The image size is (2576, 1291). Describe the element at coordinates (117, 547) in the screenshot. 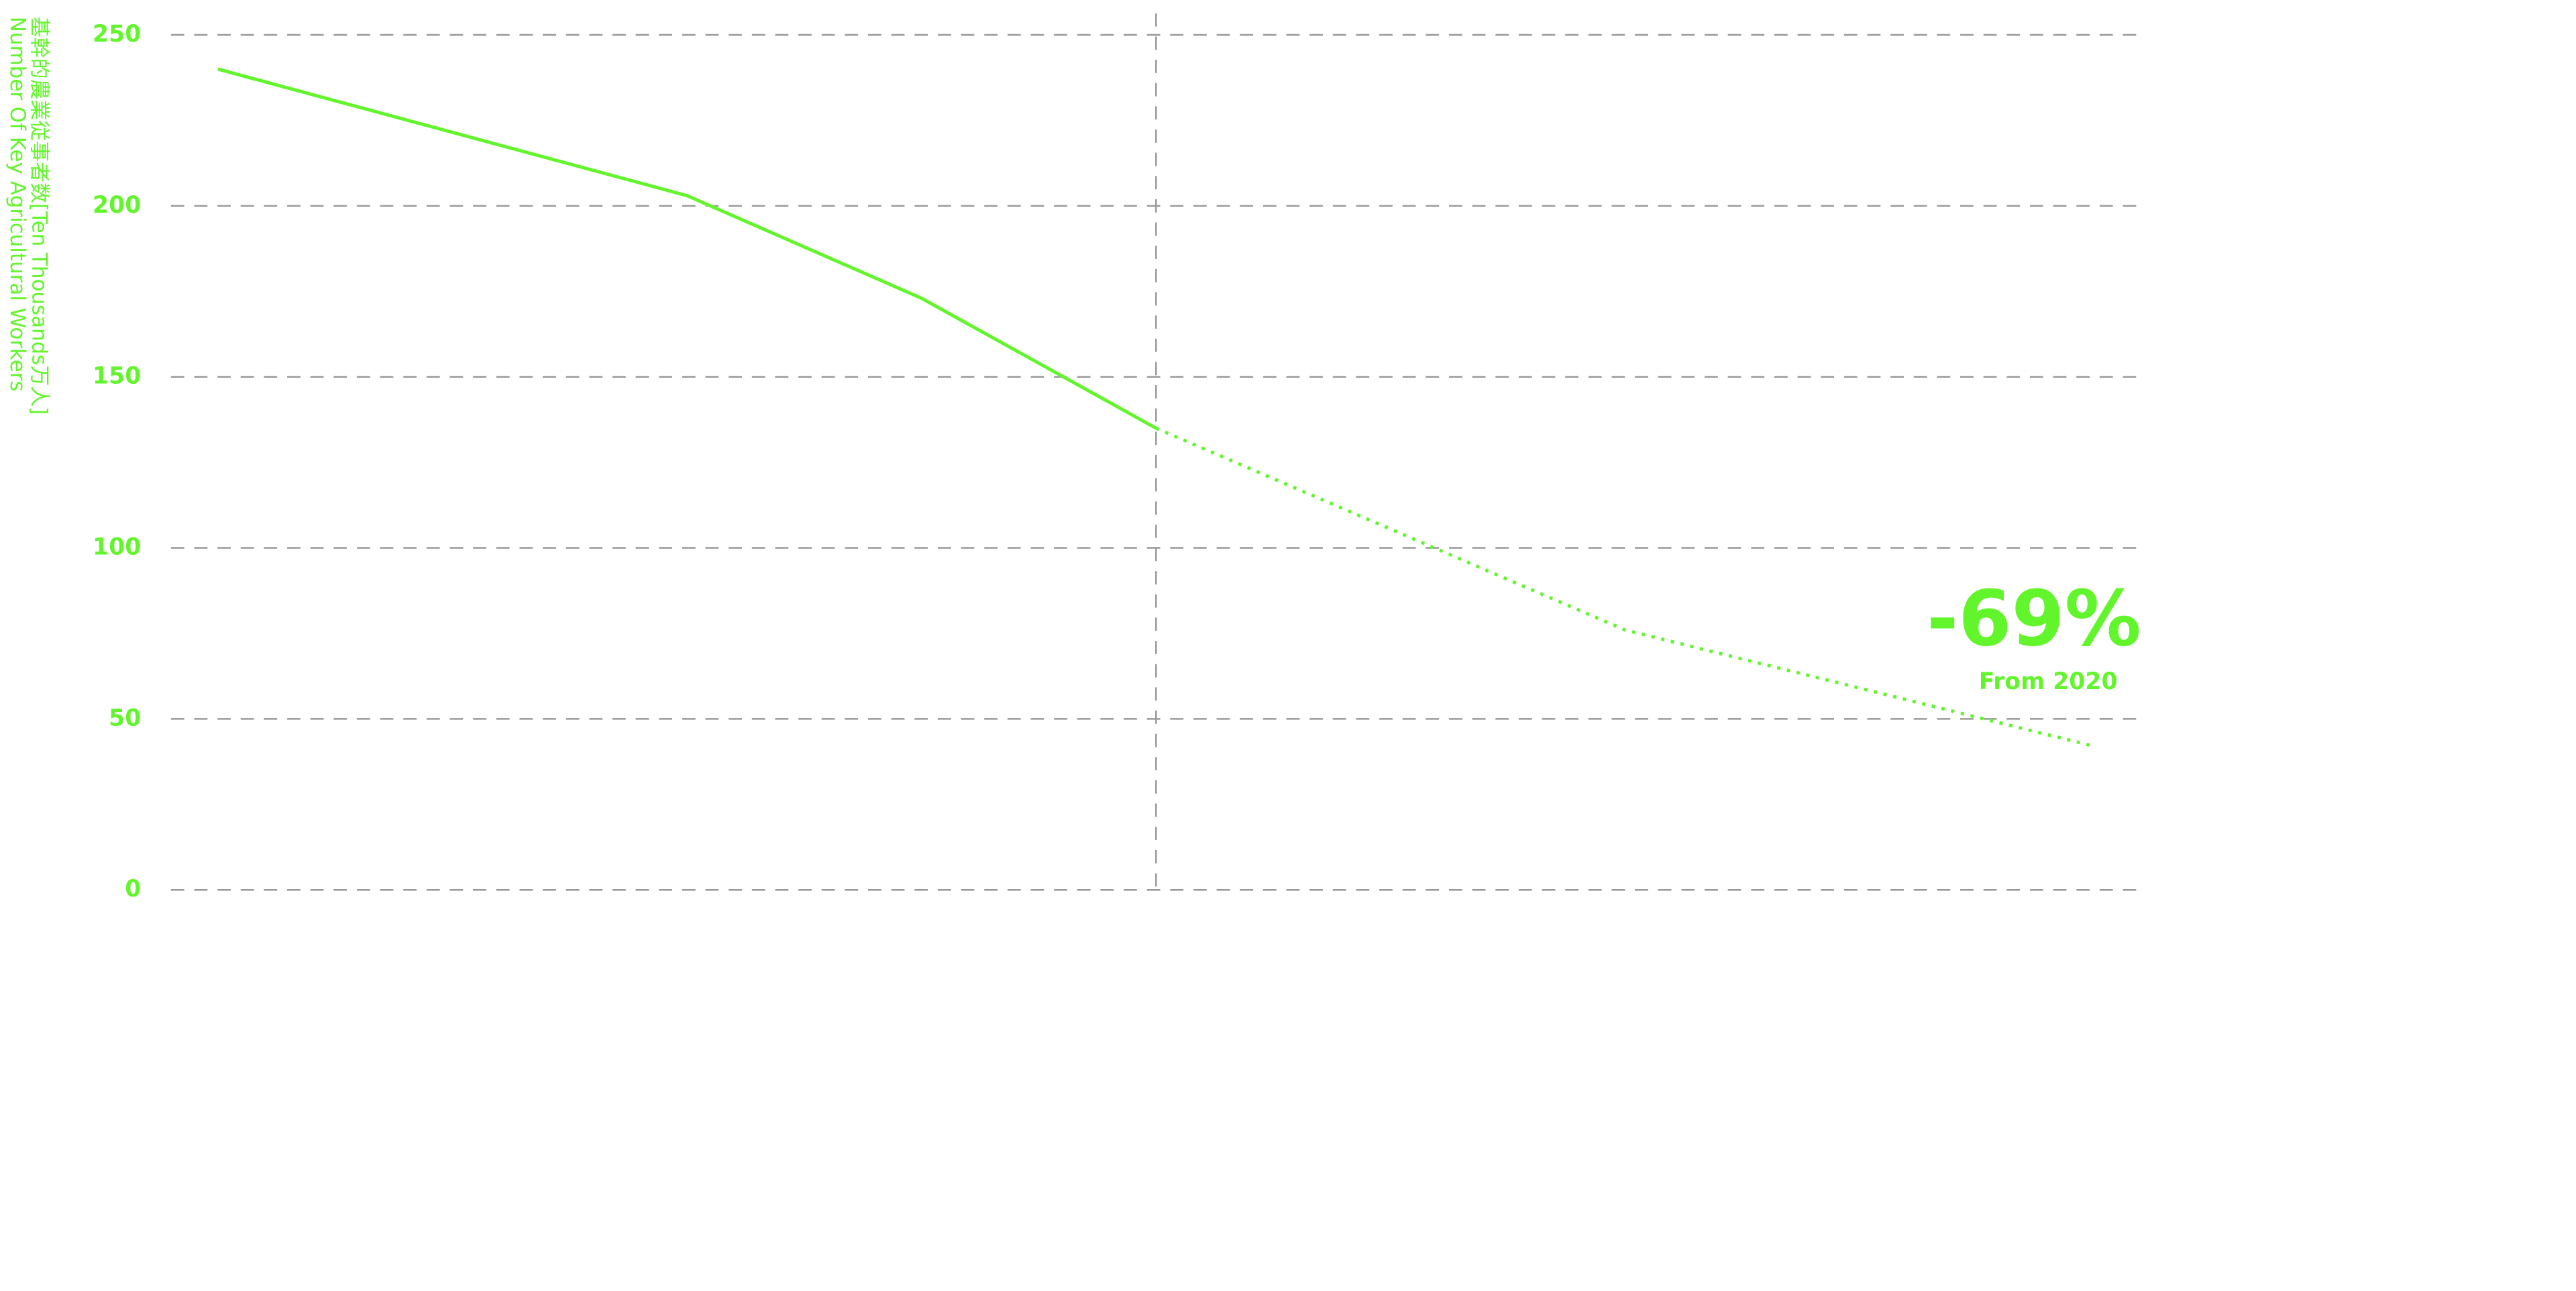

I see `y-tick-label: 100` at that location.